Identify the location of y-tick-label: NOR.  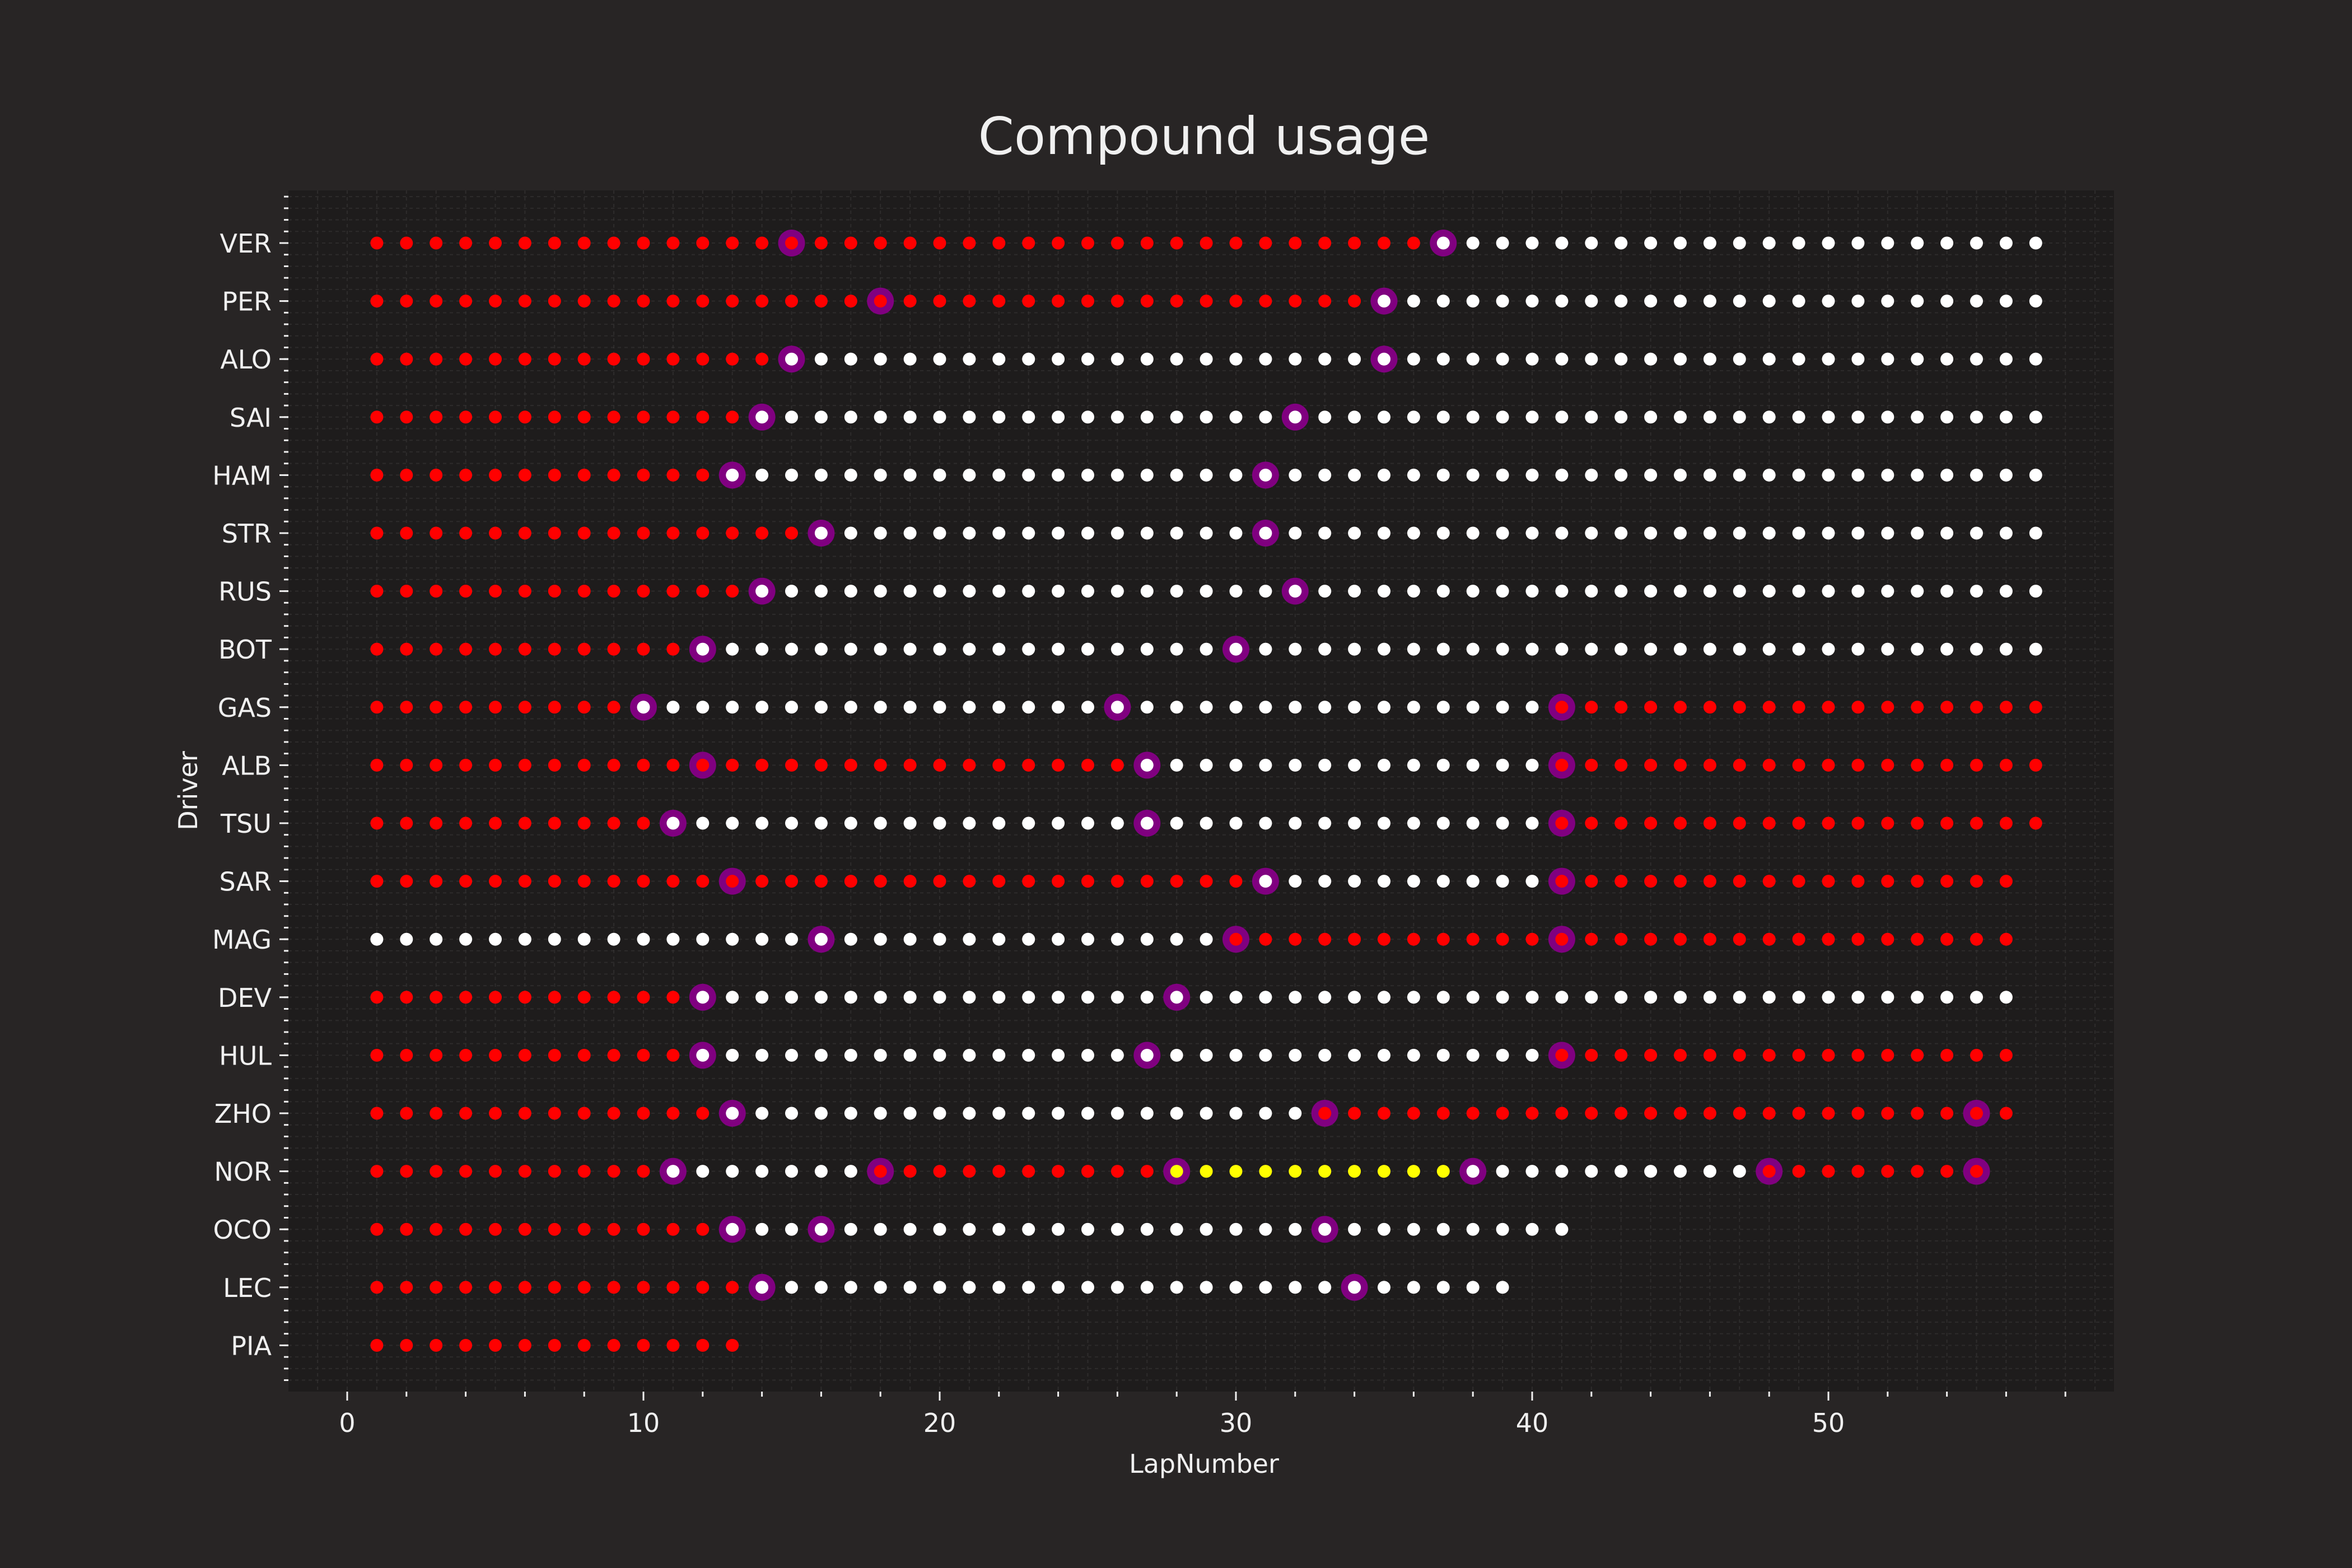
(243, 1172).